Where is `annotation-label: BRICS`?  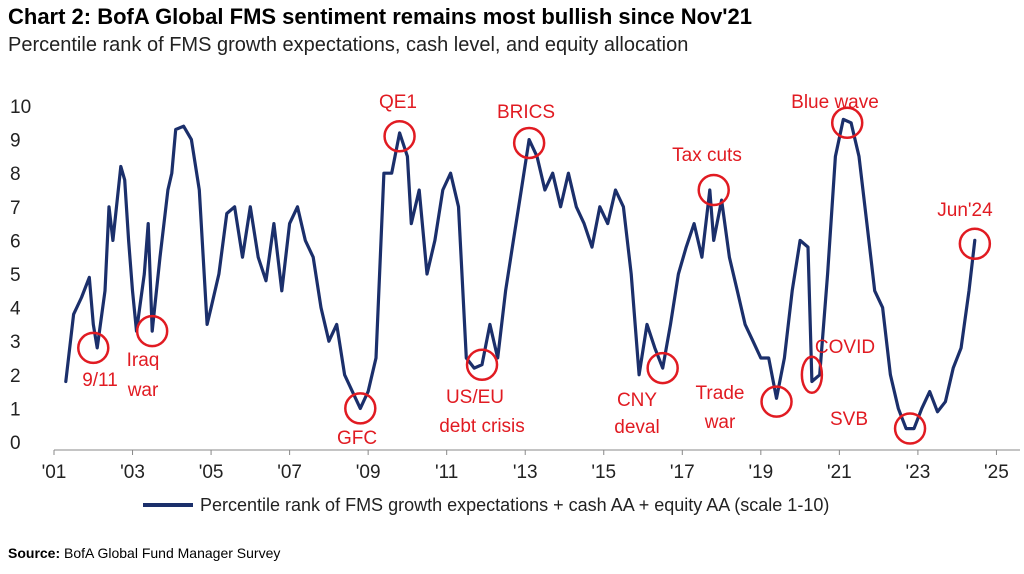 annotation-label: BRICS is located at coordinates (526, 112).